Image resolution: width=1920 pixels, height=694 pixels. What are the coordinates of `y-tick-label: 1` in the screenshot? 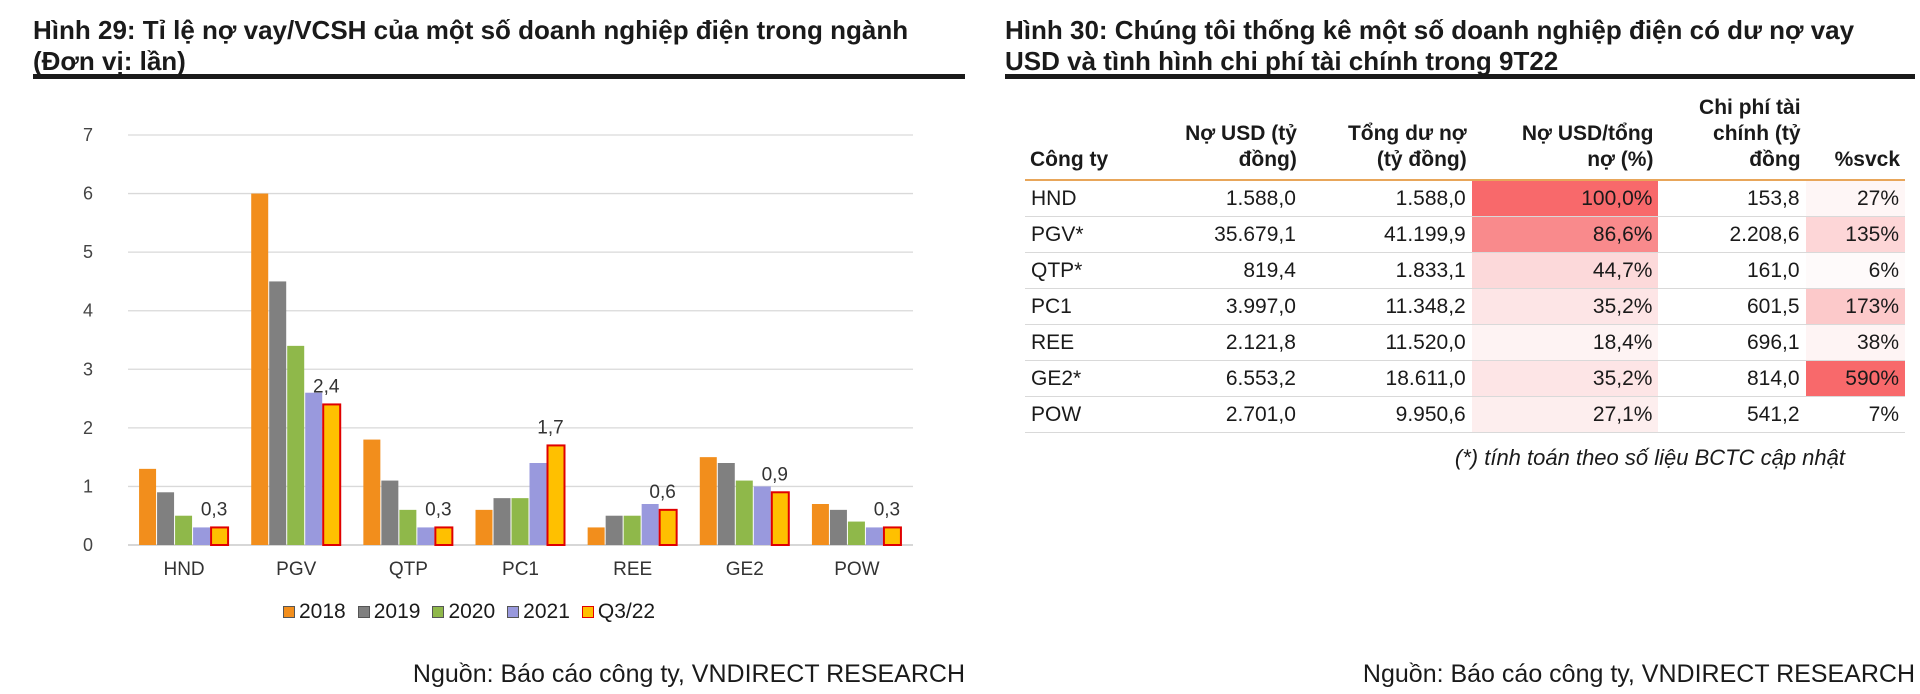 It's located at (88, 486).